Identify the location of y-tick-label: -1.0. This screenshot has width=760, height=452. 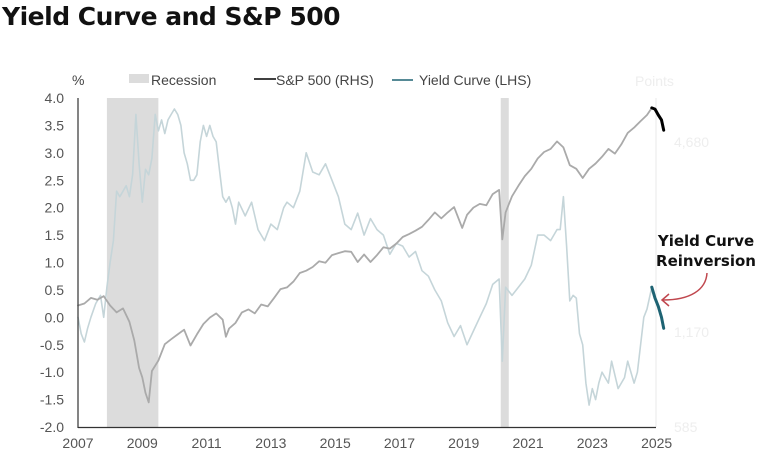
(52, 372).